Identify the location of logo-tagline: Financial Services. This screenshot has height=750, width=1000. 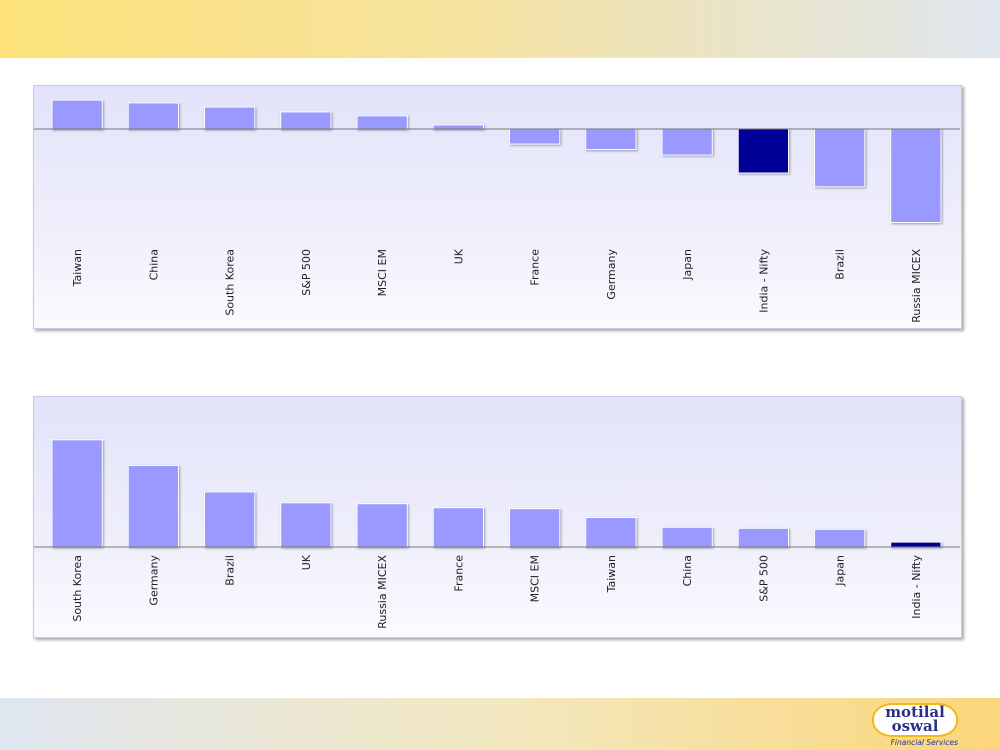
(924, 742).